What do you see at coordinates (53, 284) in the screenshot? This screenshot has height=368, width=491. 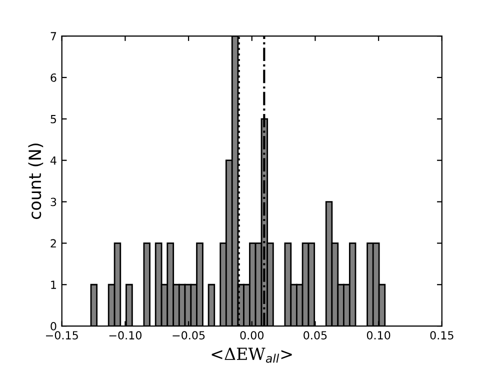 I see `y-tick-label: 1` at bounding box center [53, 284].